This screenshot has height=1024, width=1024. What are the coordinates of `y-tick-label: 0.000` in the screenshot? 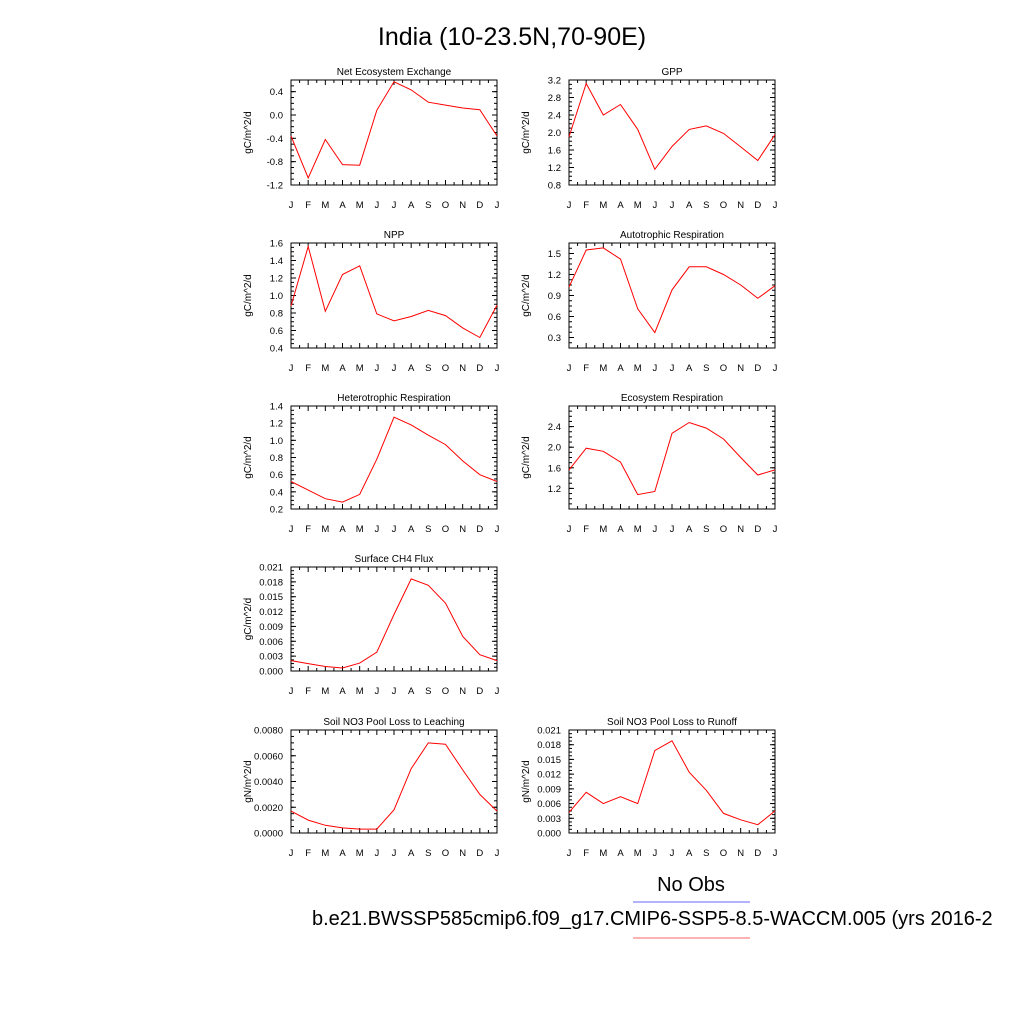 It's located at (271, 672).